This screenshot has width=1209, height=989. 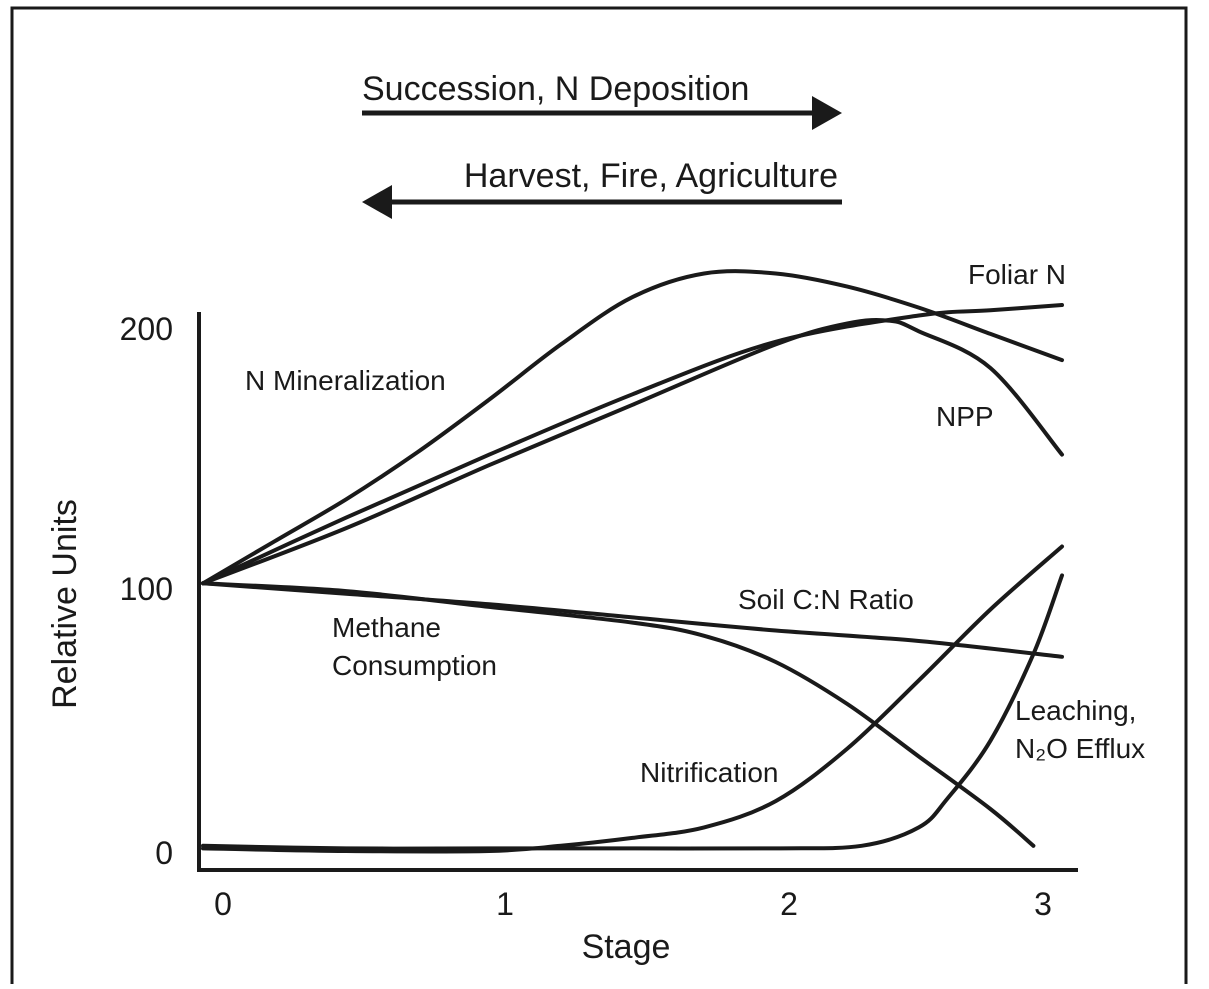 What do you see at coordinates (632, 620) in the screenshot?
I see `series-line-soil-c-n-ratio` at bounding box center [632, 620].